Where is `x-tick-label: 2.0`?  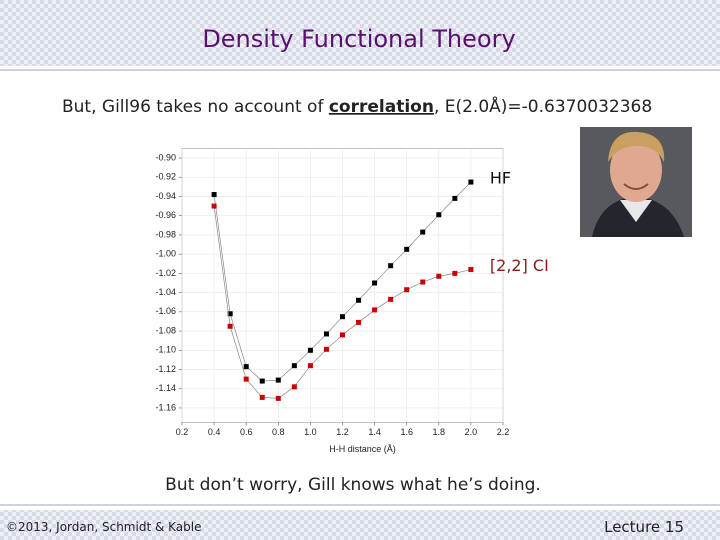 x-tick-label: 2.0 is located at coordinates (471, 432).